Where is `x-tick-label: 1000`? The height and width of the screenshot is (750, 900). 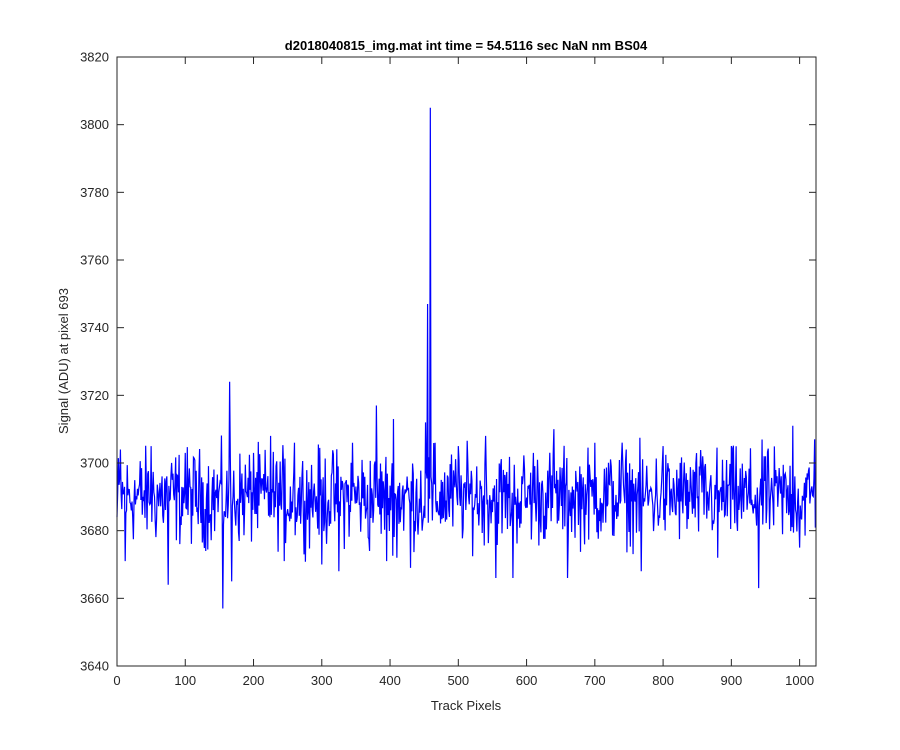
x-tick-label: 1000 is located at coordinates (799, 680).